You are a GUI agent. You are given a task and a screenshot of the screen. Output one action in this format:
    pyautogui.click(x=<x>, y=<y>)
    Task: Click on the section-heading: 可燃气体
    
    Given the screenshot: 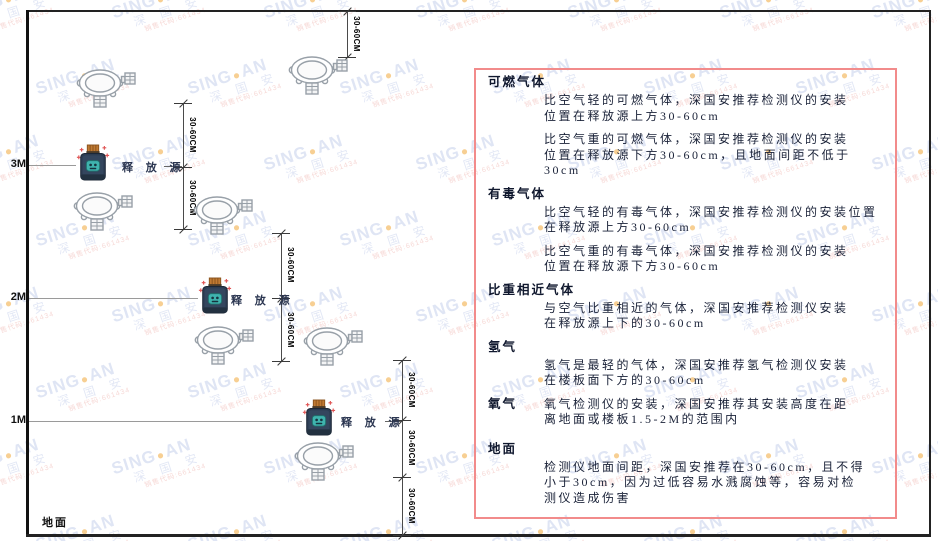 What is the action you would take?
    pyautogui.click(x=517, y=82)
    